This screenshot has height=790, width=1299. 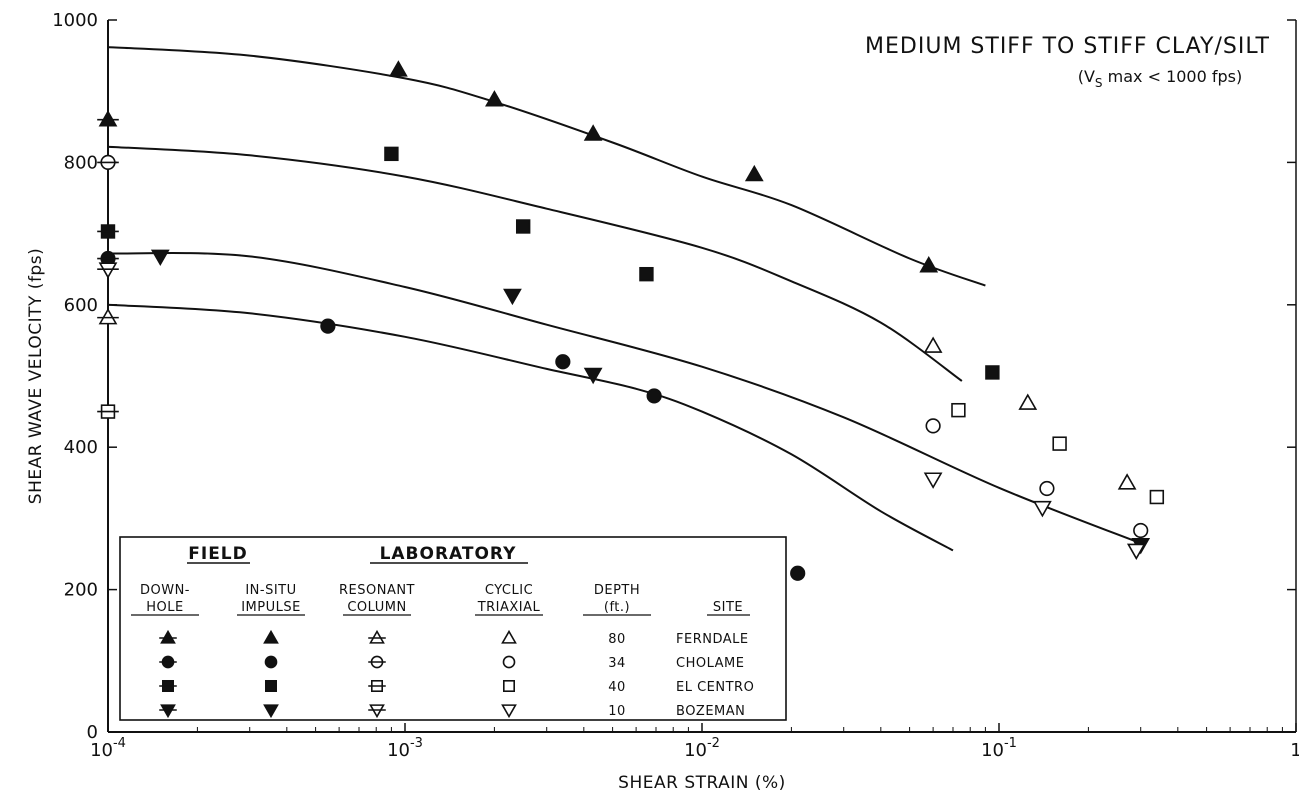 What do you see at coordinates (377, 636) in the screenshot?
I see `legend-marker-resonant-ferndale` at bounding box center [377, 636].